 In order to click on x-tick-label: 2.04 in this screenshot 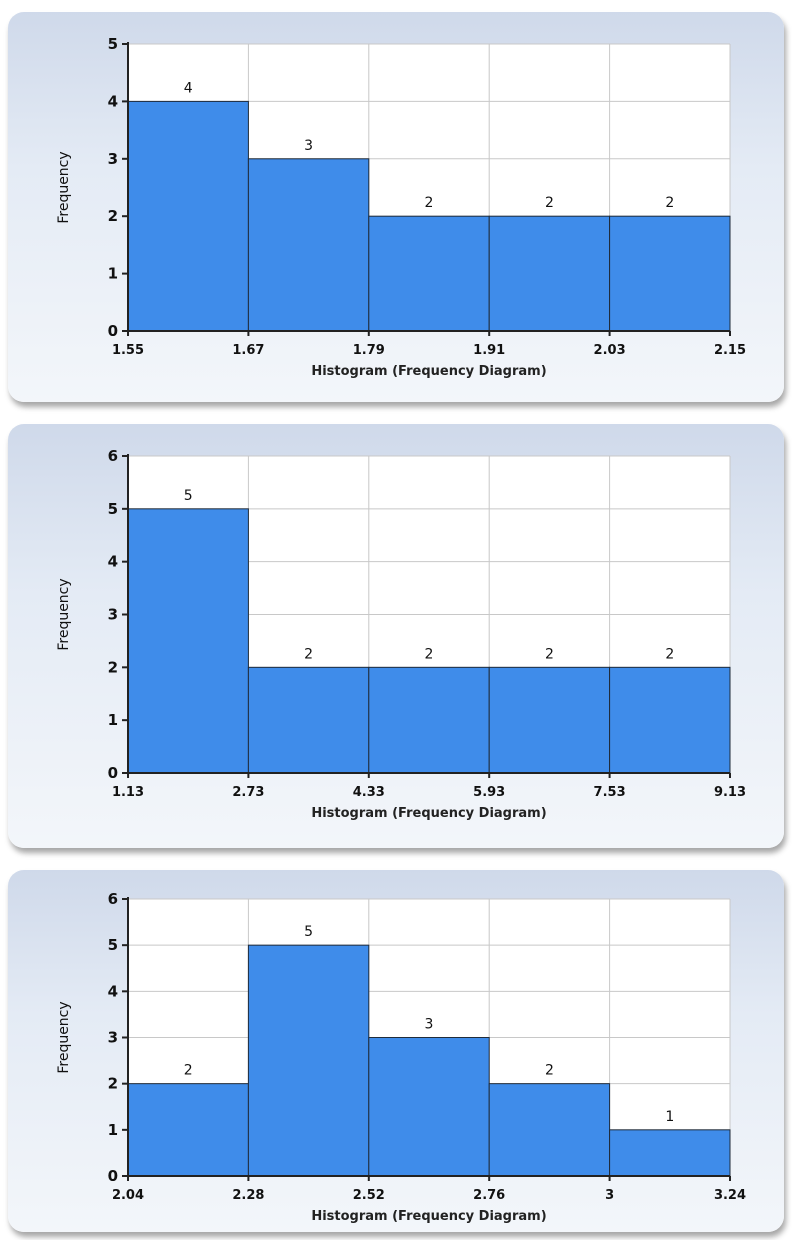, I will do `click(128, 1195)`.